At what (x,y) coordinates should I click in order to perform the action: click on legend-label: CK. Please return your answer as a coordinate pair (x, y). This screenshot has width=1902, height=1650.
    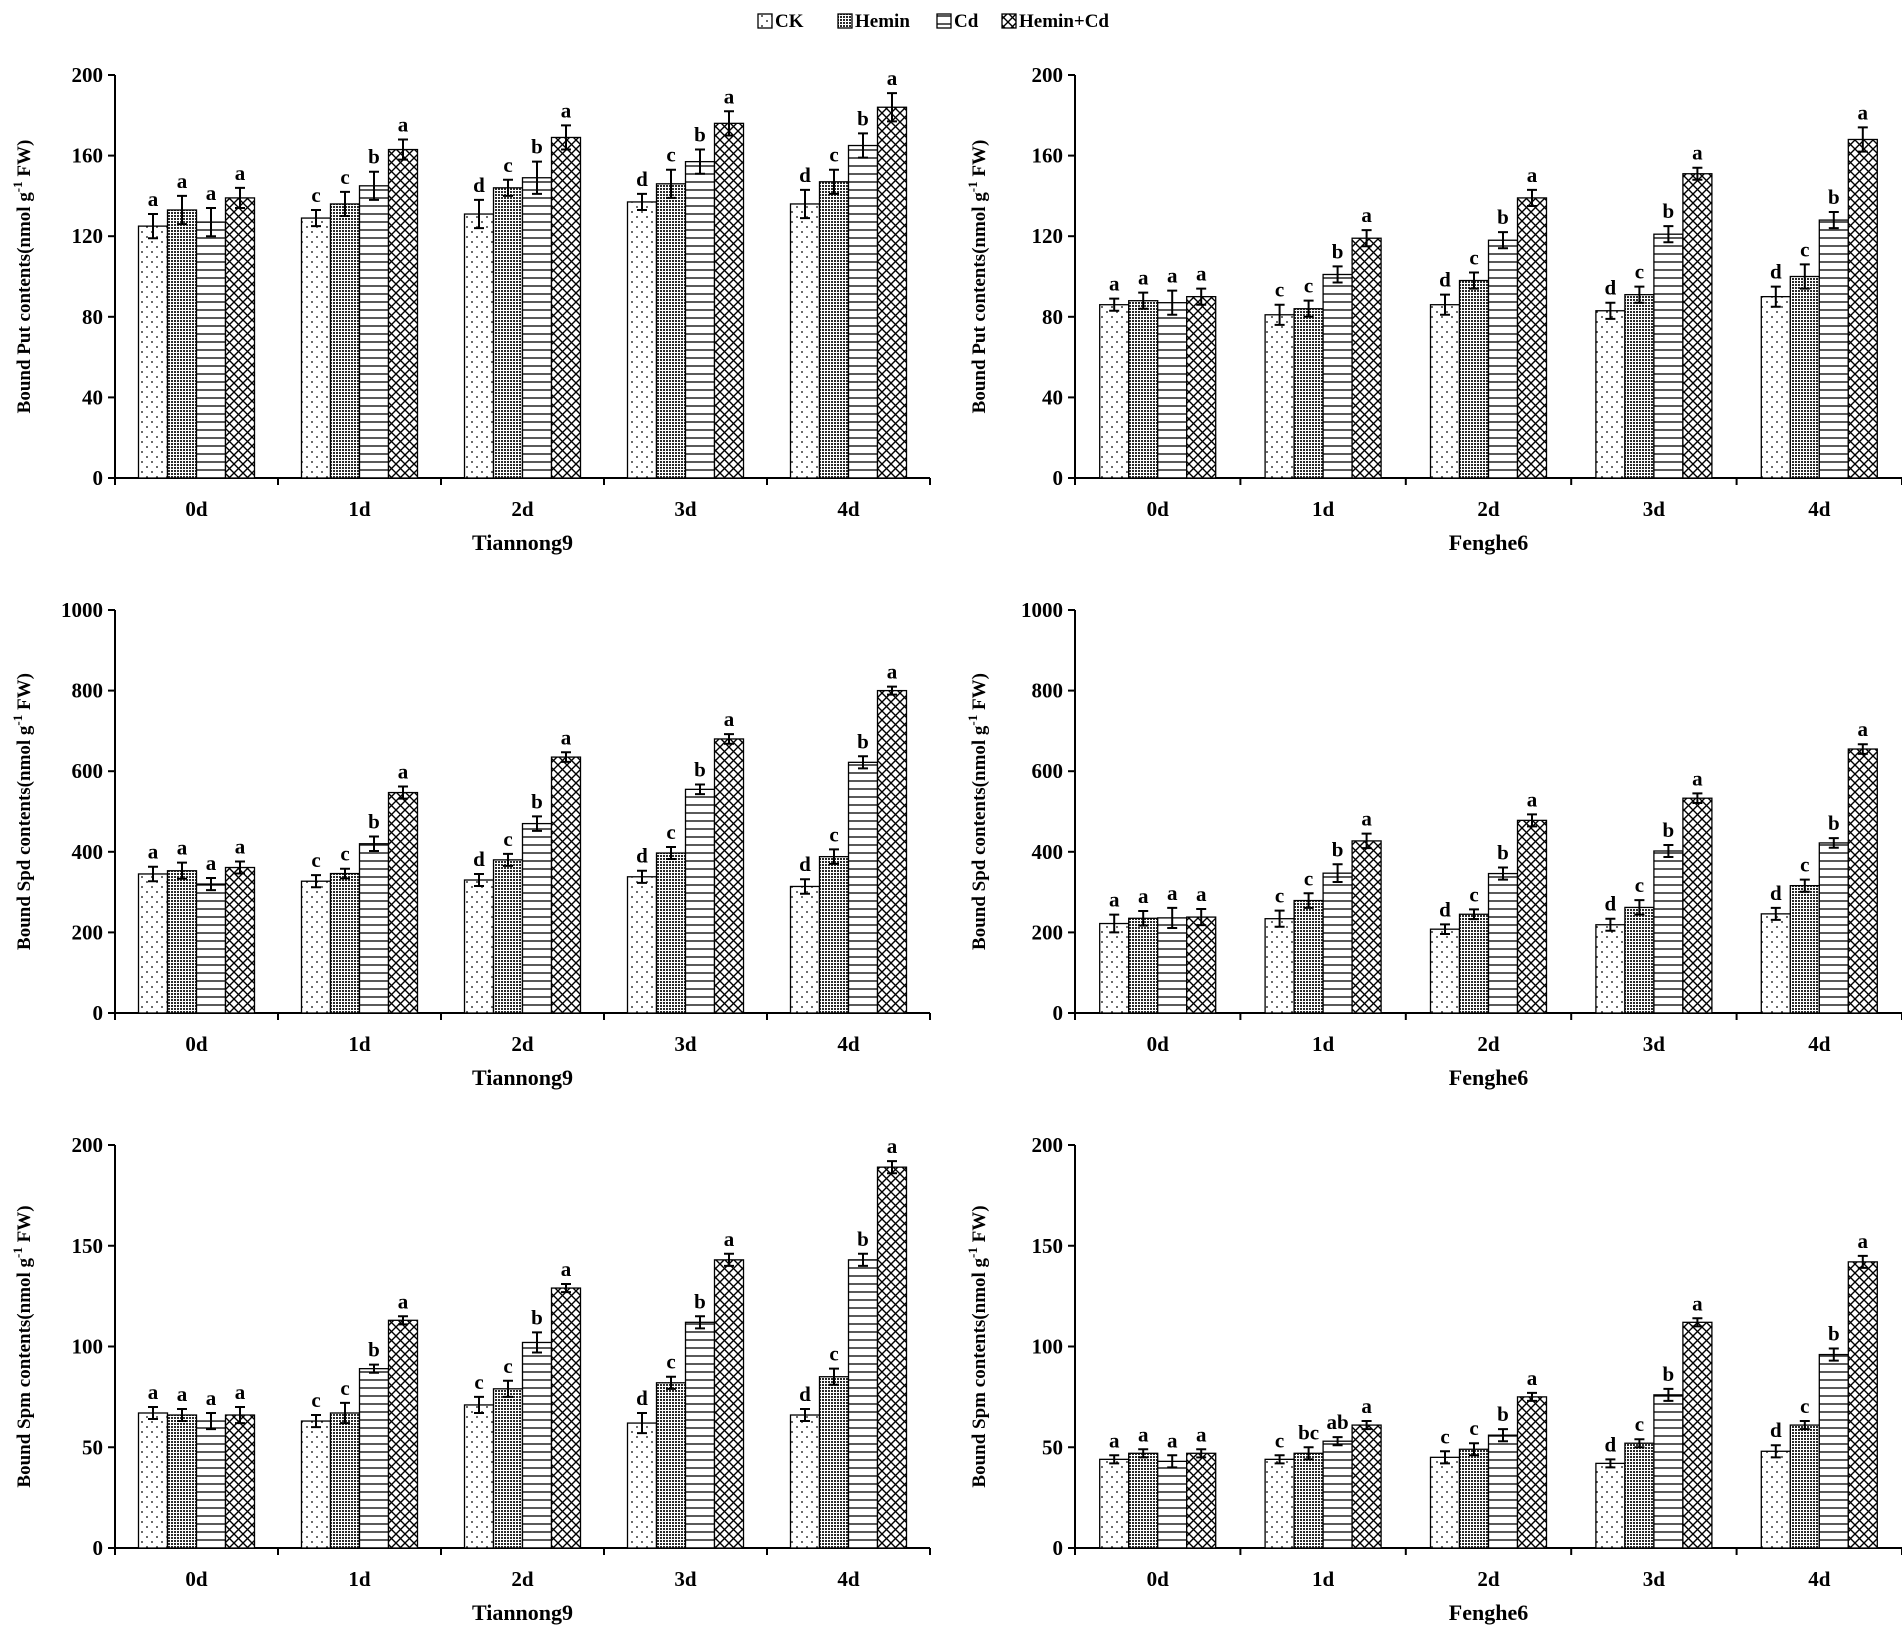
    Looking at the image, I should click on (789, 21).